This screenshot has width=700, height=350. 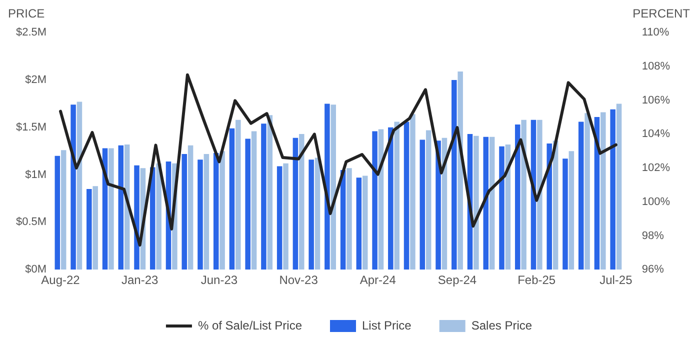 I want to click on y-axis-title: PRICE, so click(x=26, y=13).